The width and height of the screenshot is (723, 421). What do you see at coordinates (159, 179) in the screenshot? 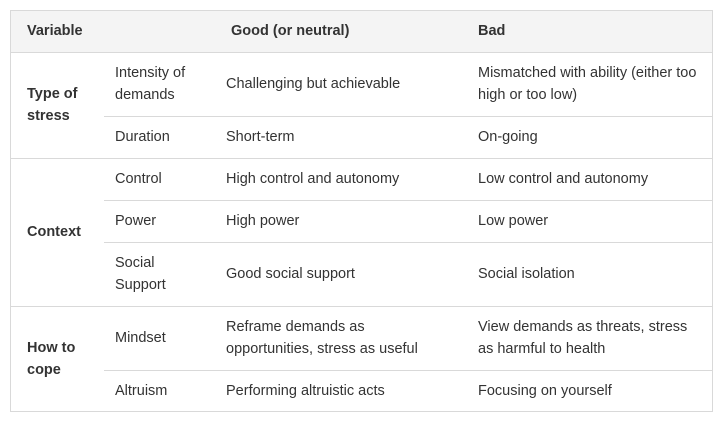
I see `variable-control: Control` at bounding box center [159, 179].